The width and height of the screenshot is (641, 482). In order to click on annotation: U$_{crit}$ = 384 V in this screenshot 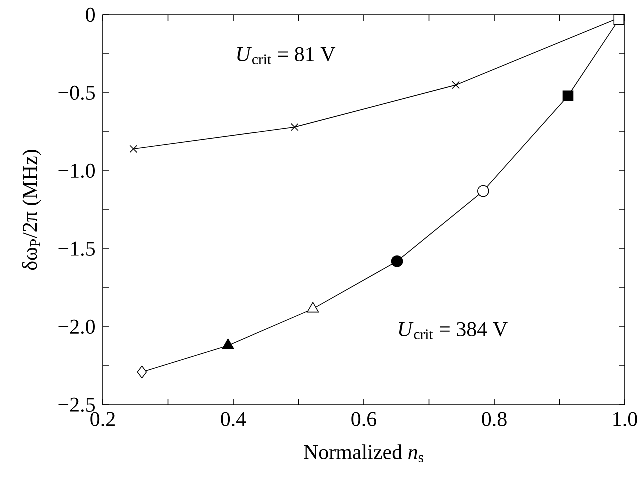, I will do `click(453, 331)`.